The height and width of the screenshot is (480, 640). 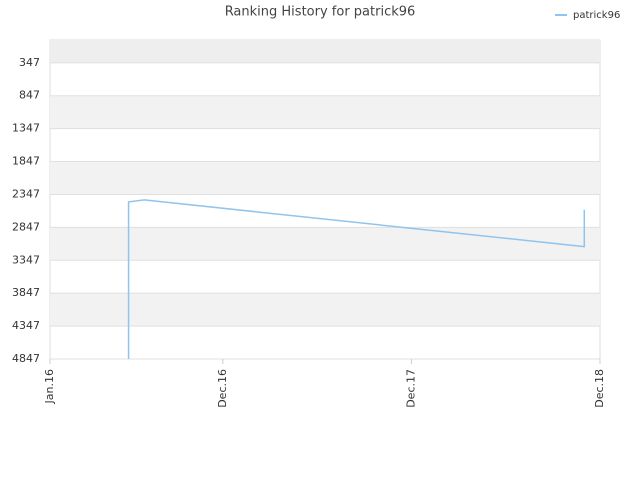 I want to click on legend-label: patrick96, so click(x=596, y=15).